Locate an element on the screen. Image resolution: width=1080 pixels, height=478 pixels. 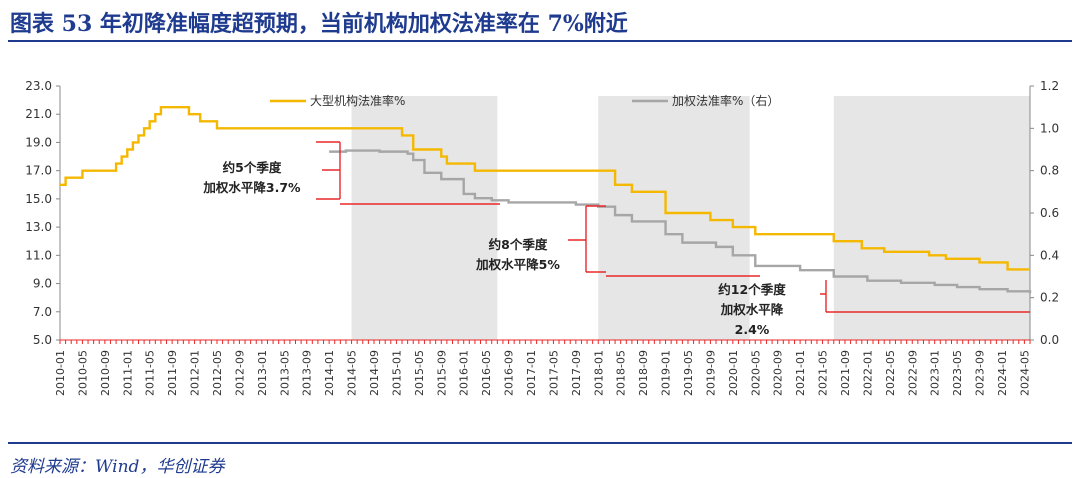
x-tick-label: 2016-05 is located at coordinates (486, 373).